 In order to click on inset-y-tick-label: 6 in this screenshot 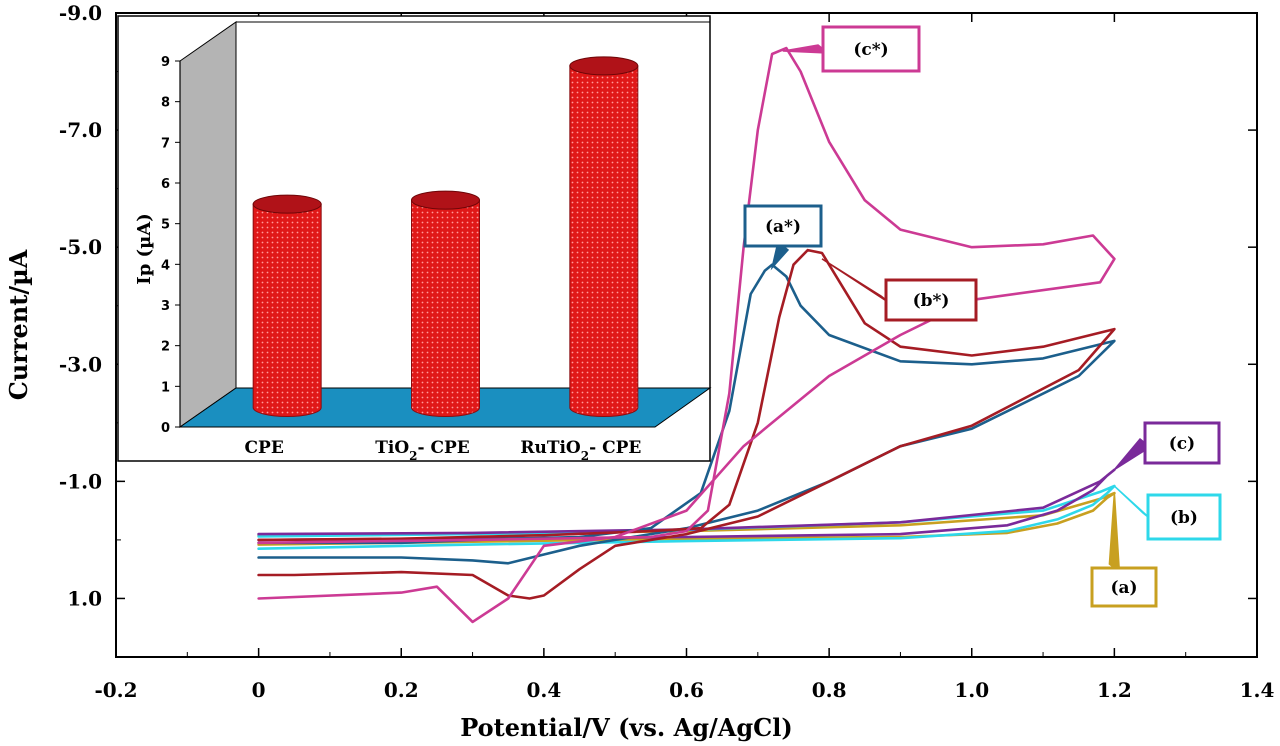, I will do `click(165, 184)`.